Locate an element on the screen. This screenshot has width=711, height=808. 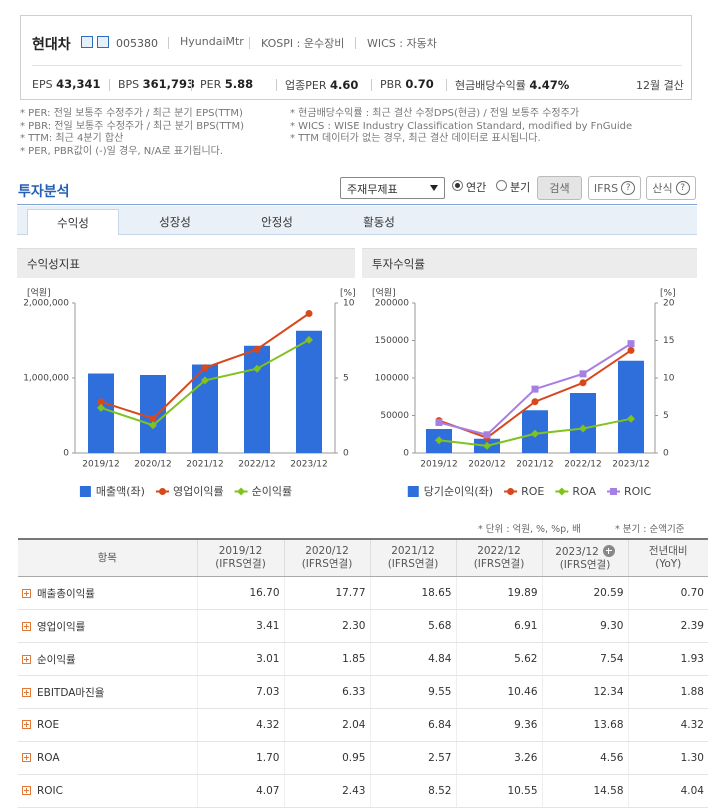
fiscal: 12월 결산 is located at coordinates (660, 85).